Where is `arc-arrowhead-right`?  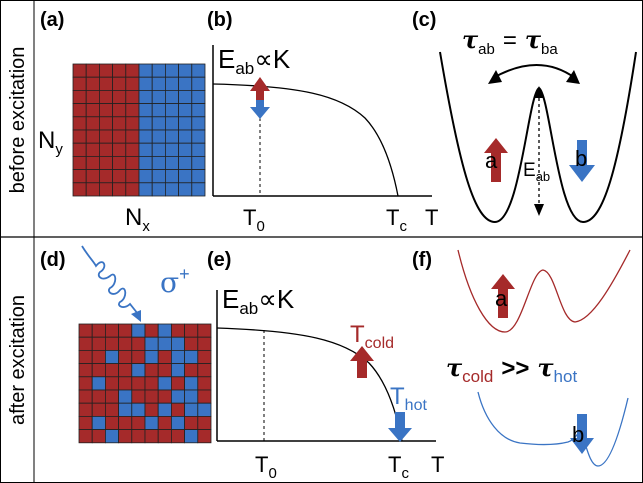 arc-arrowhead-right is located at coordinates (573, 77).